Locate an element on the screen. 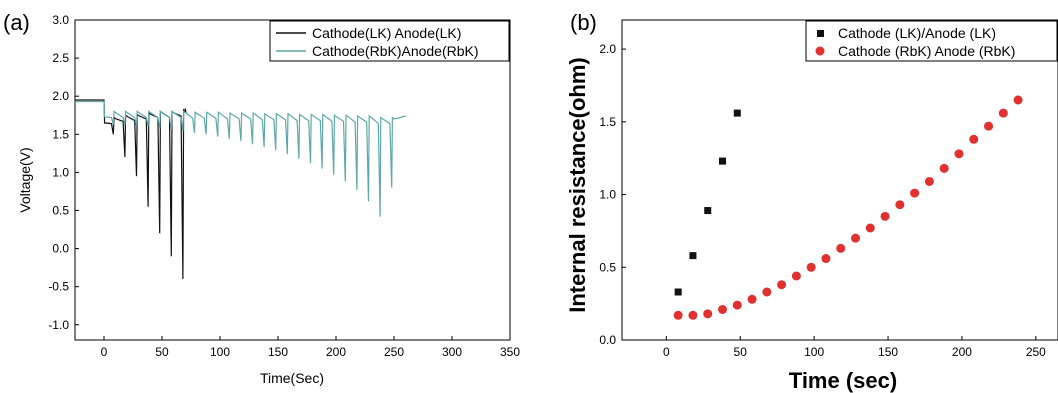  chart-a-xlabel: Time(Sec) is located at coordinates (292, 378).